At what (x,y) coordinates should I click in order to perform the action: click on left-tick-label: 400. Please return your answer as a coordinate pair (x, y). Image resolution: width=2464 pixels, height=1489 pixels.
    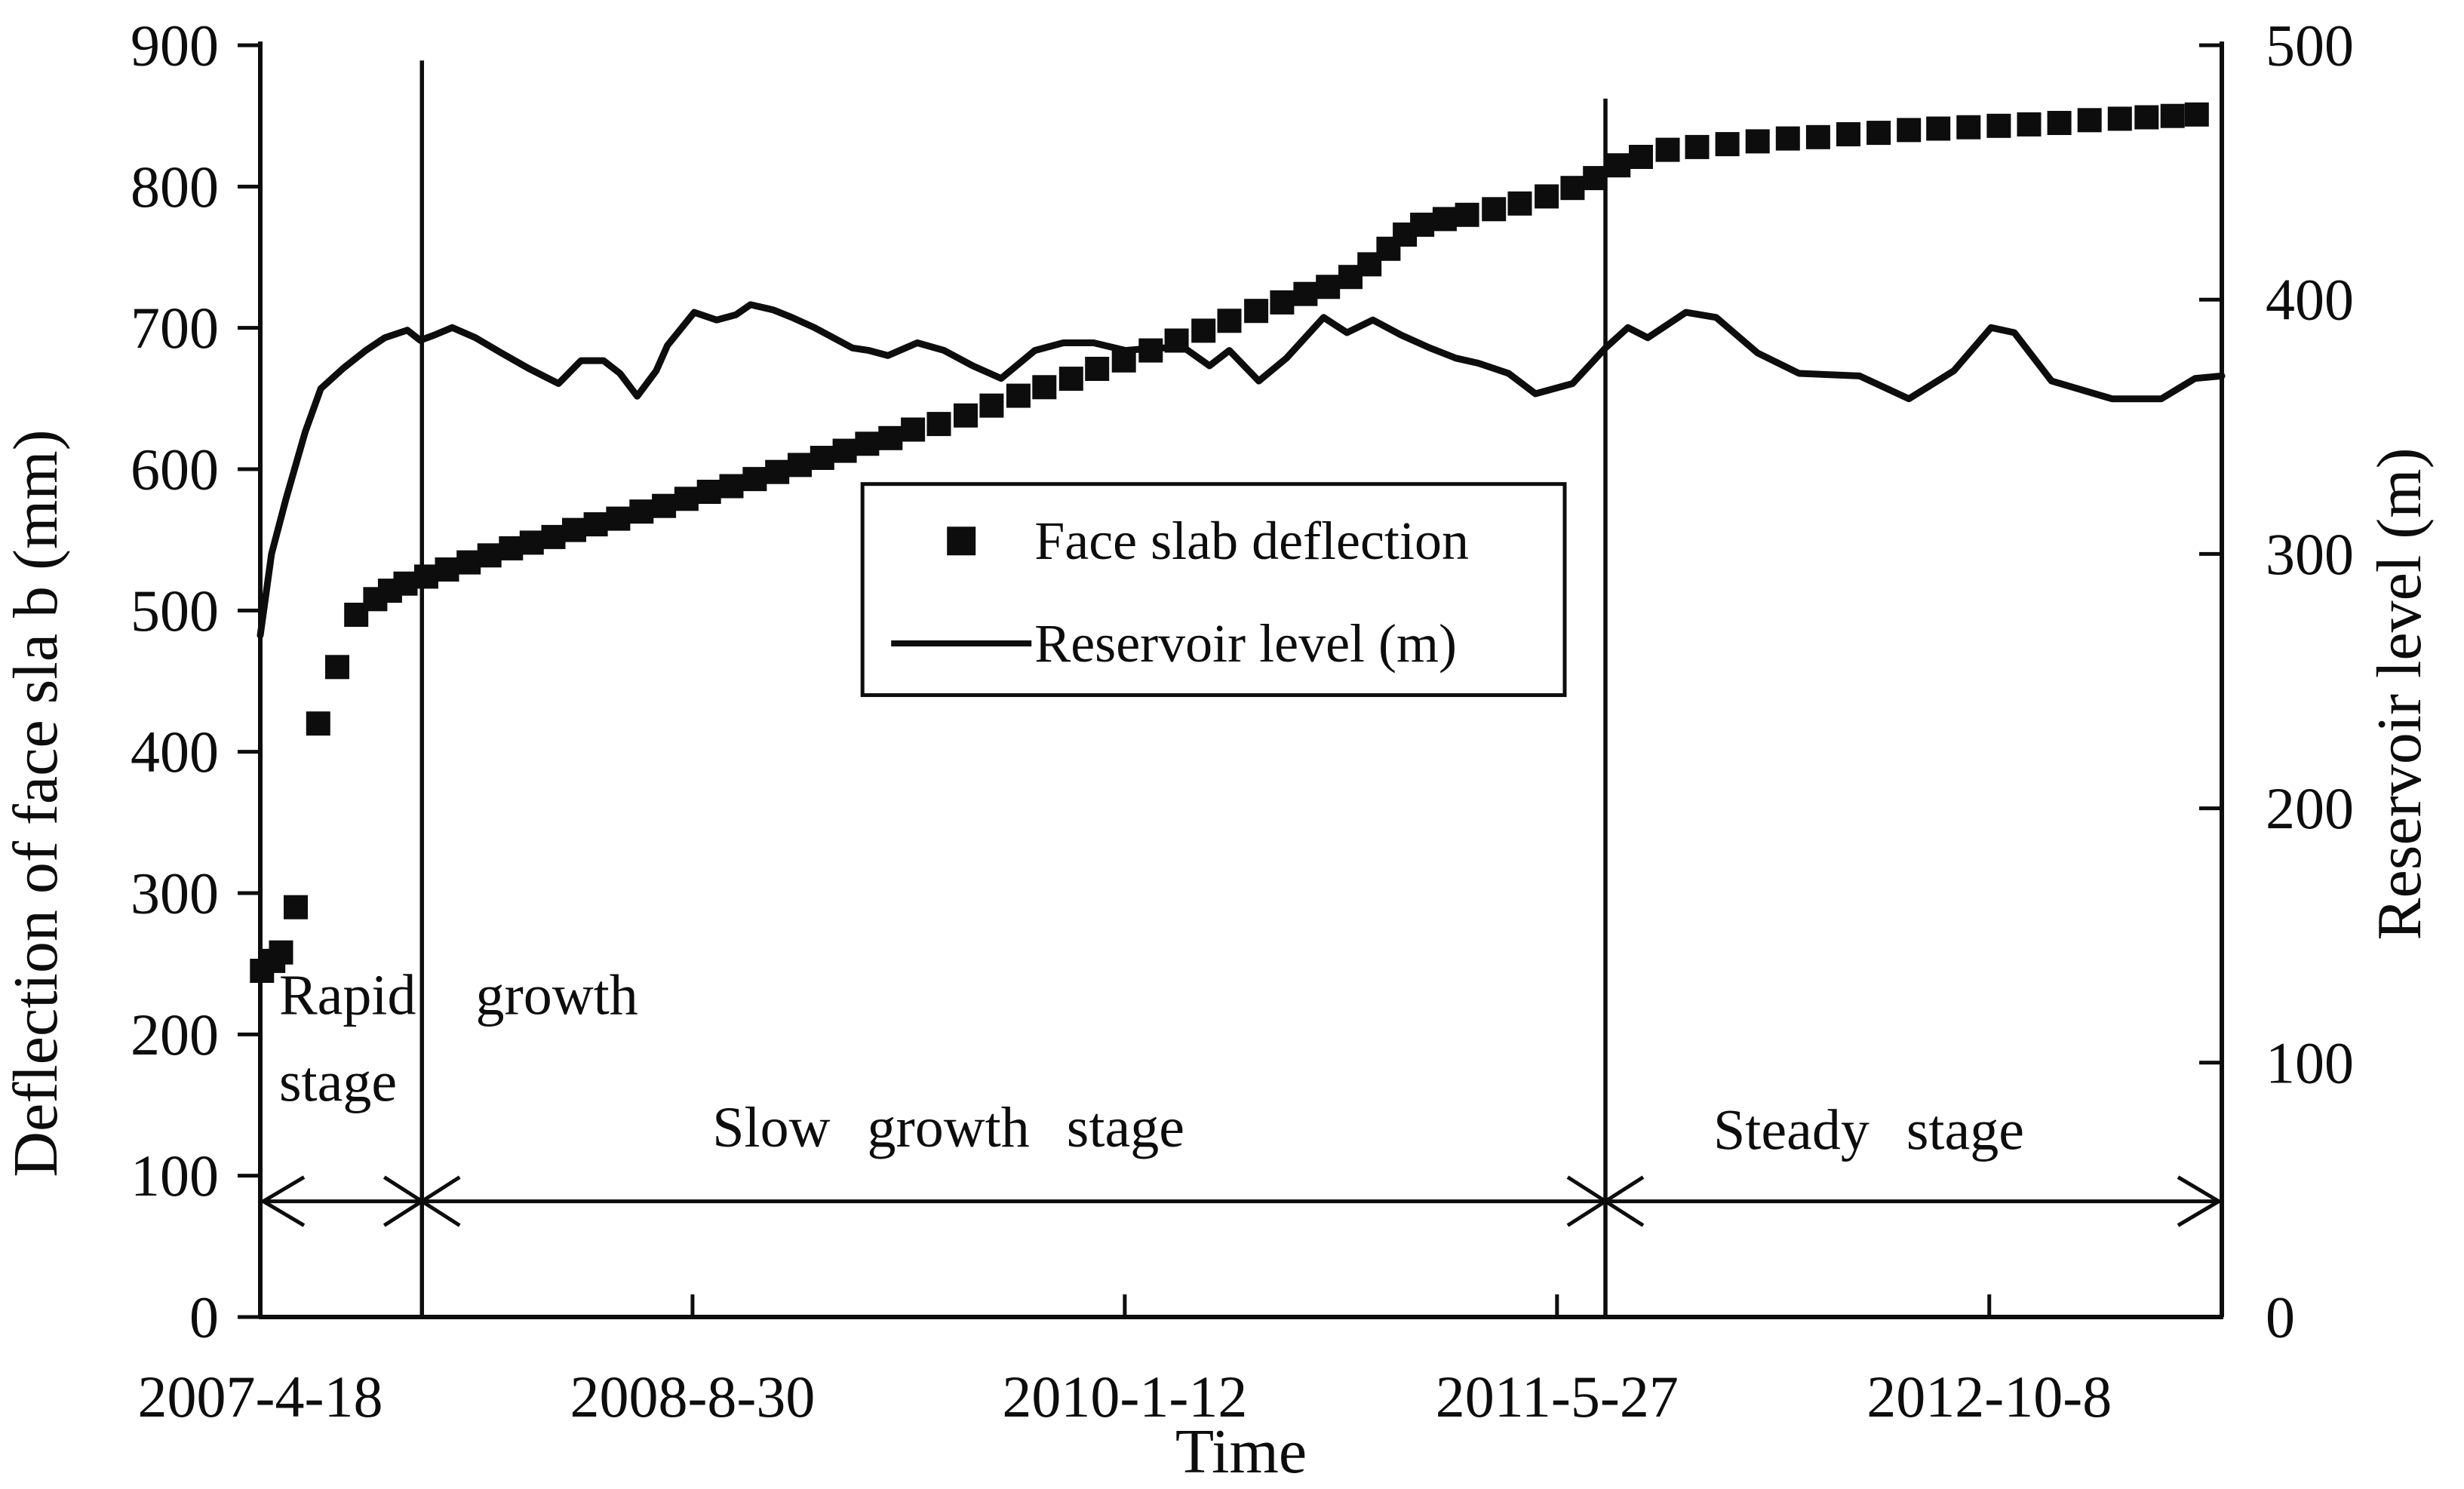
    Looking at the image, I should click on (175, 751).